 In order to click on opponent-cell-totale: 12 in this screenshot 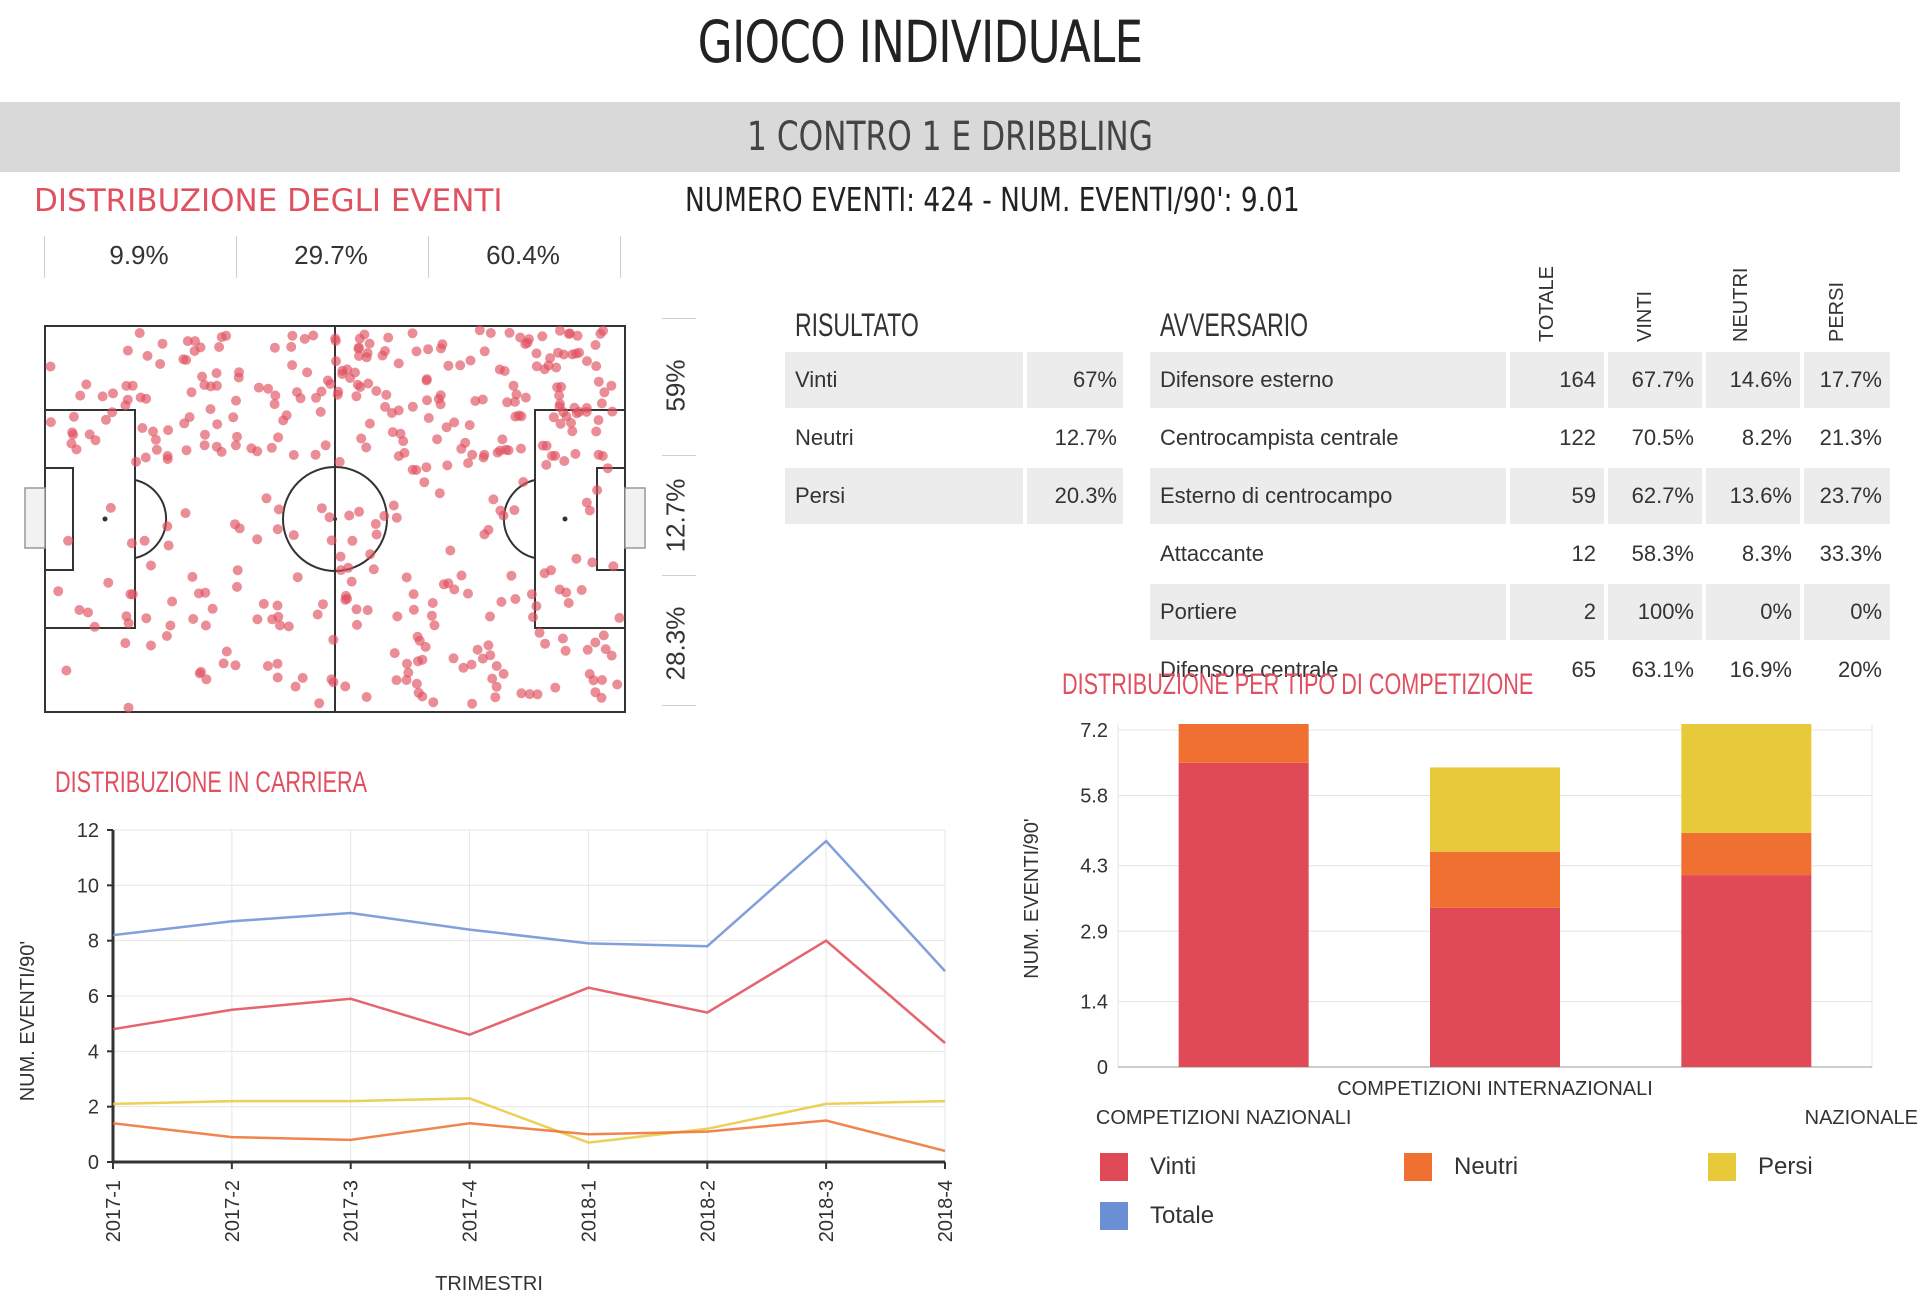, I will do `click(1583, 553)`.